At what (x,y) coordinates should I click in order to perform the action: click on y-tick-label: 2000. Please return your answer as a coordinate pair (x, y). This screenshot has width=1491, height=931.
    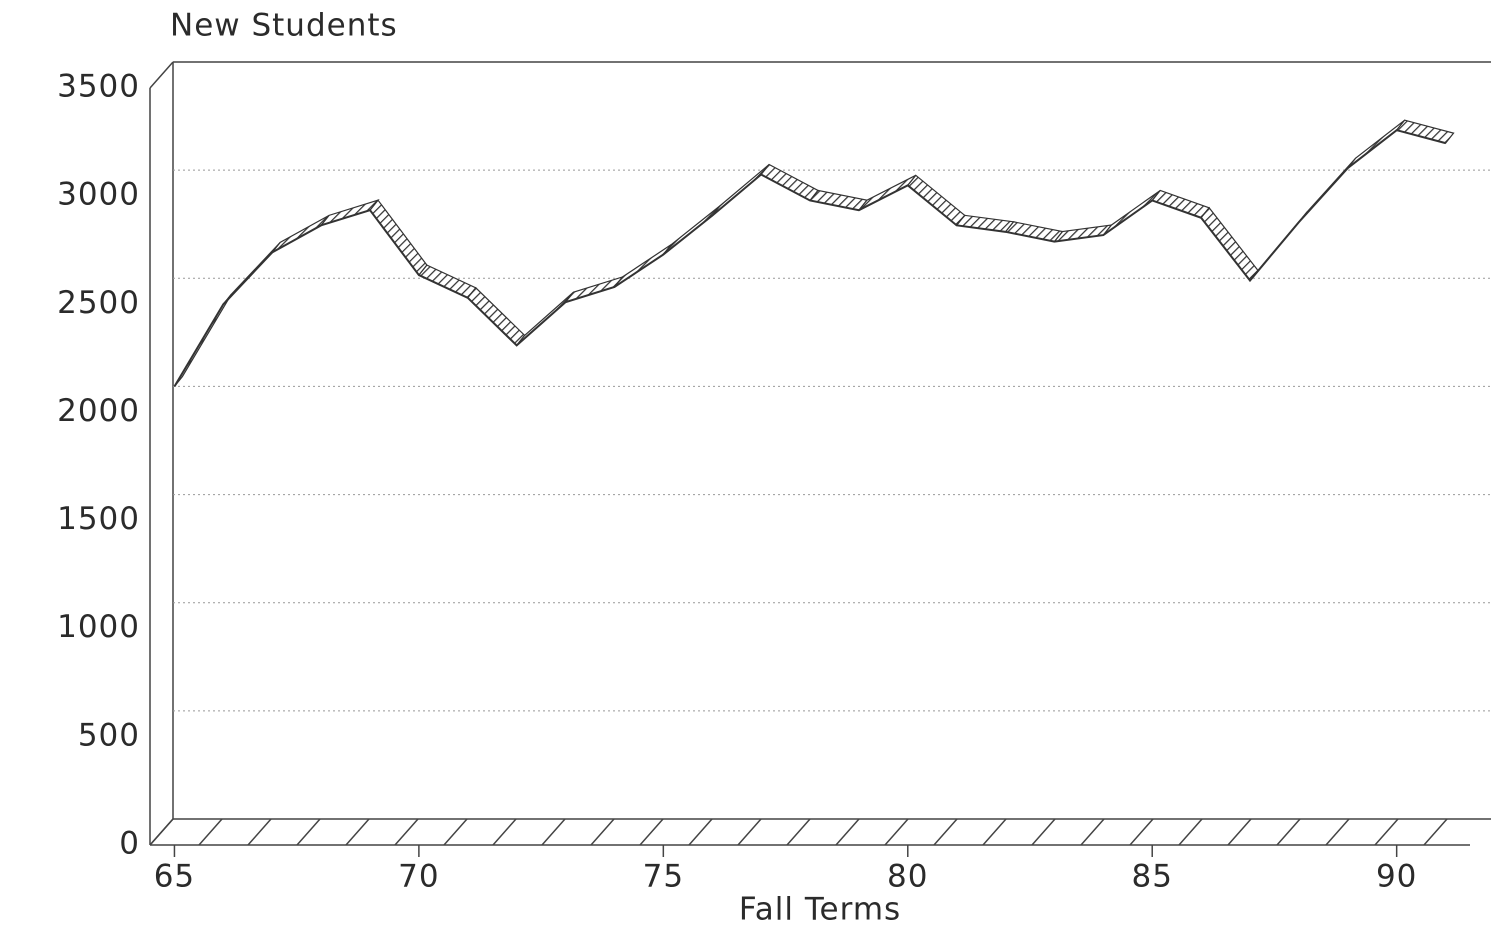
    Looking at the image, I should click on (98, 411).